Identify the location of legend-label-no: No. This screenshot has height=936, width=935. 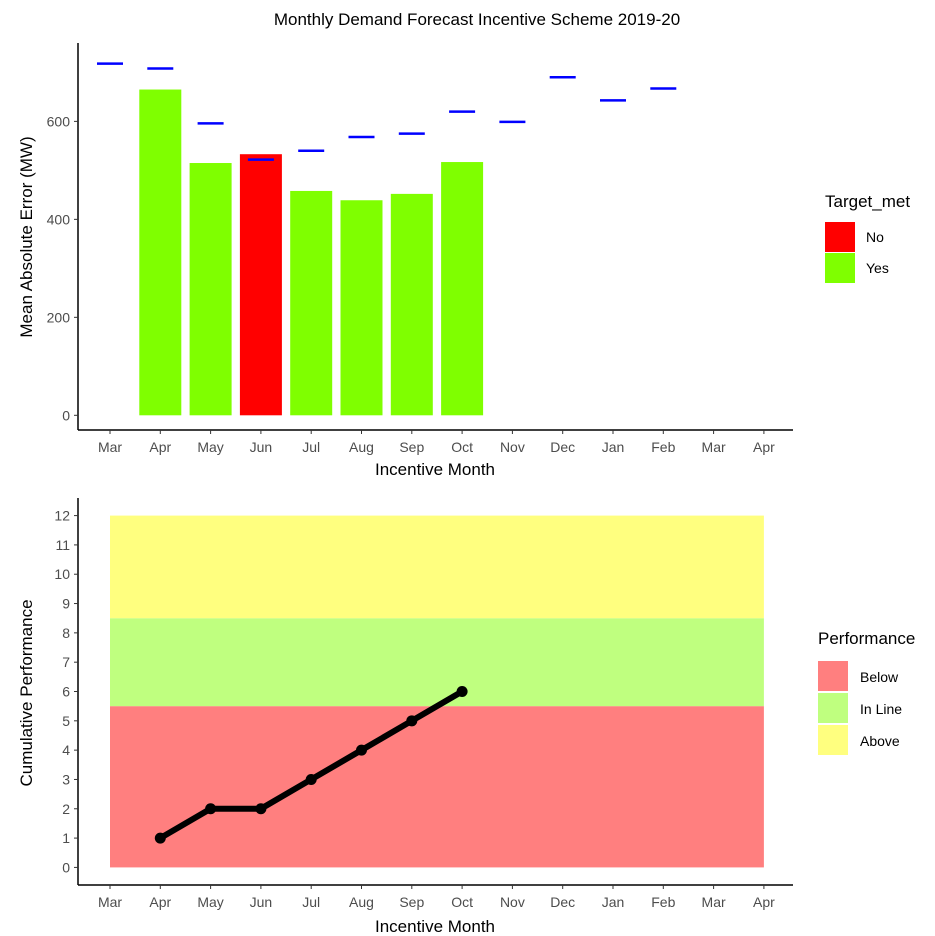
(875, 237).